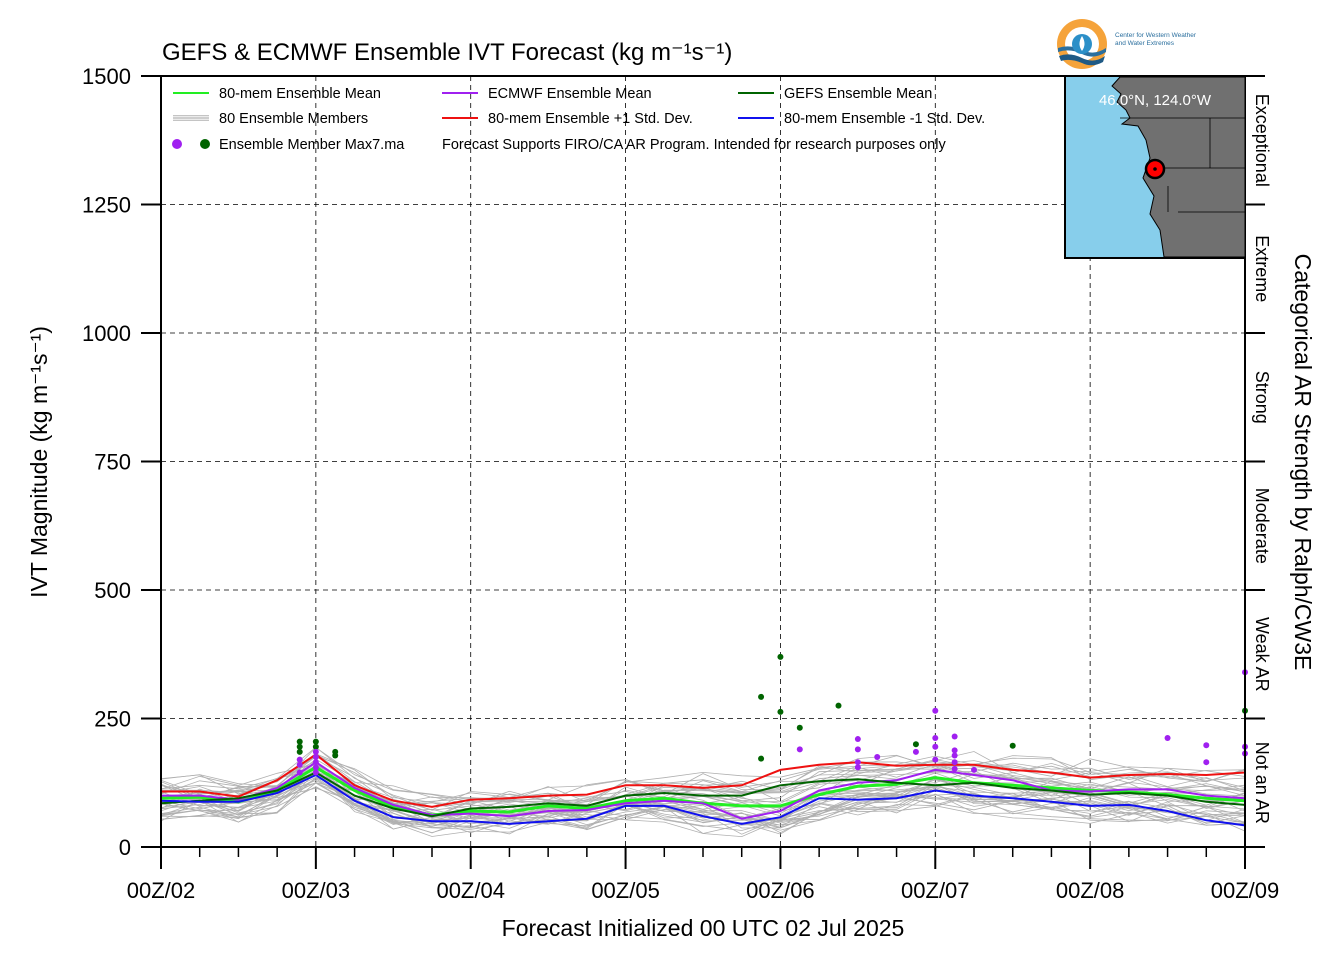 This screenshot has width=1336, height=962. Describe the element at coordinates (470, 890) in the screenshot. I see `x-tick-label: 00Z/04` at that location.